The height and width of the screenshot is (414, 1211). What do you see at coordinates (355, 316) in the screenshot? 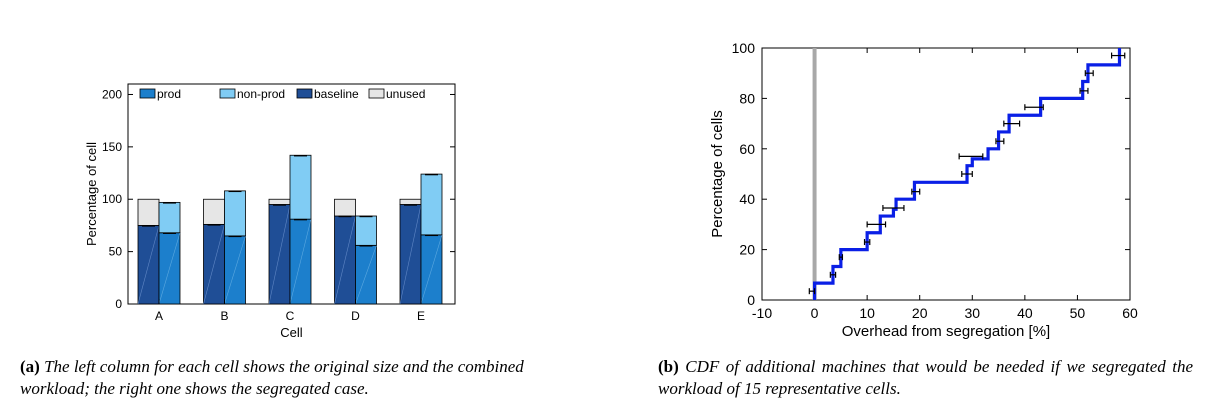
I see `x-tick-label-a: D` at bounding box center [355, 316].